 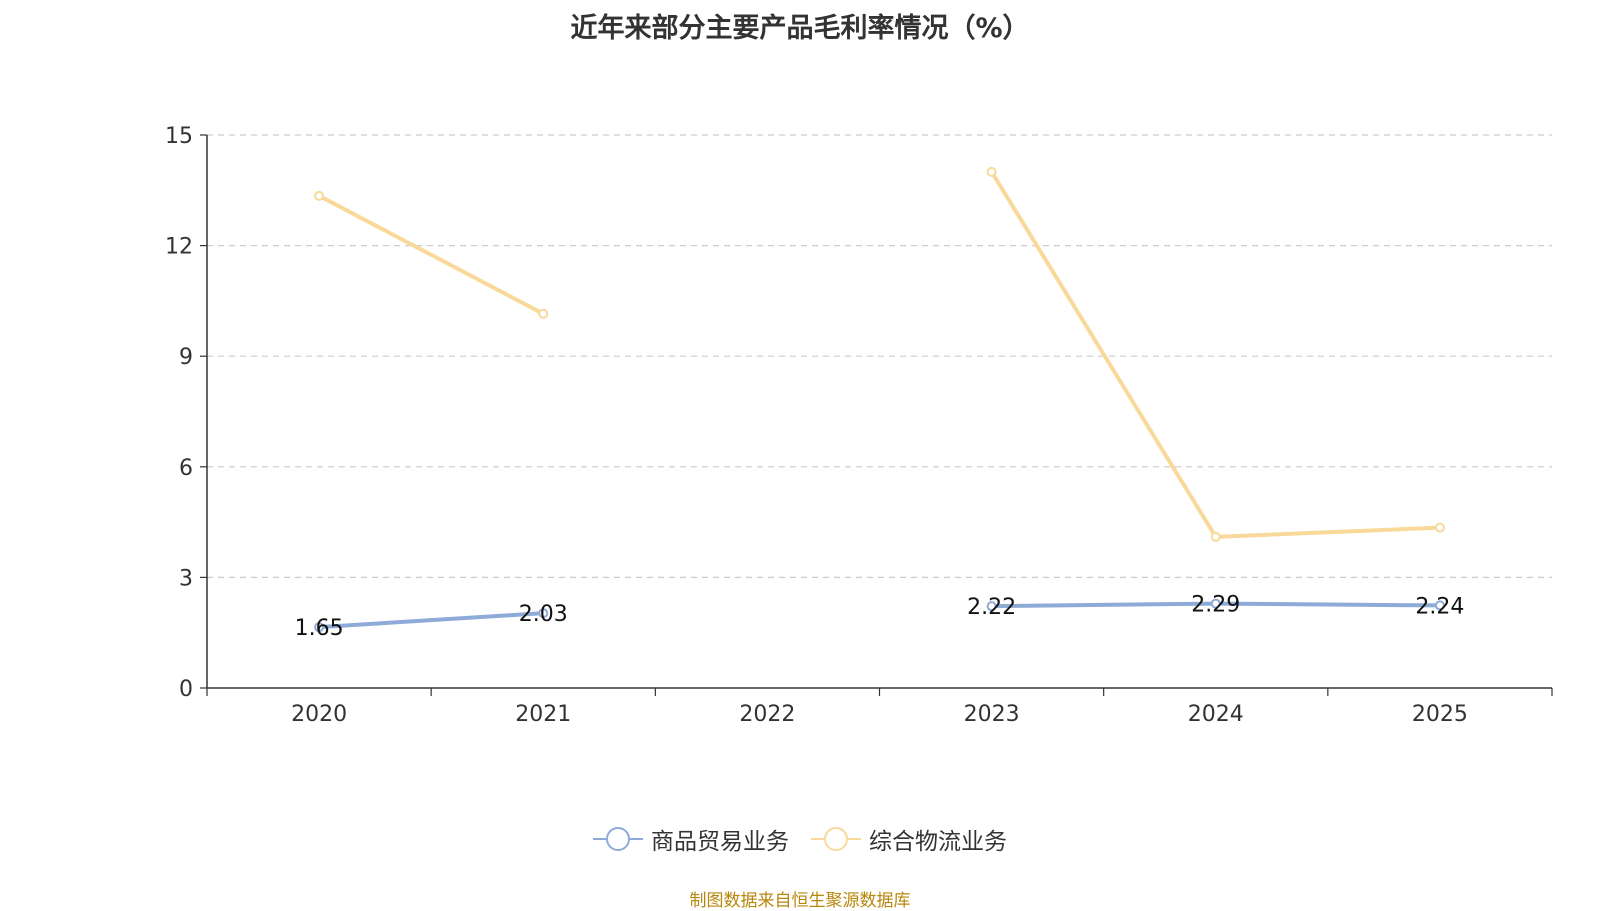 I want to click on chart-title: 近年来部分主要产品毛利率情况（%）, so click(x=800, y=28).